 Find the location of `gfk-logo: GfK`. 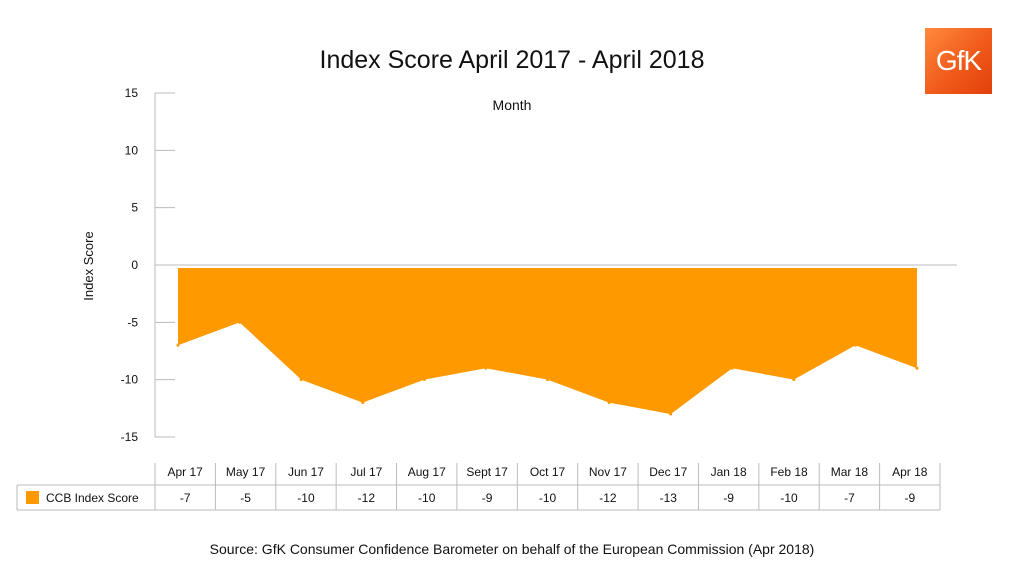

gfk-logo: GfK is located at coordinates (958, 61).